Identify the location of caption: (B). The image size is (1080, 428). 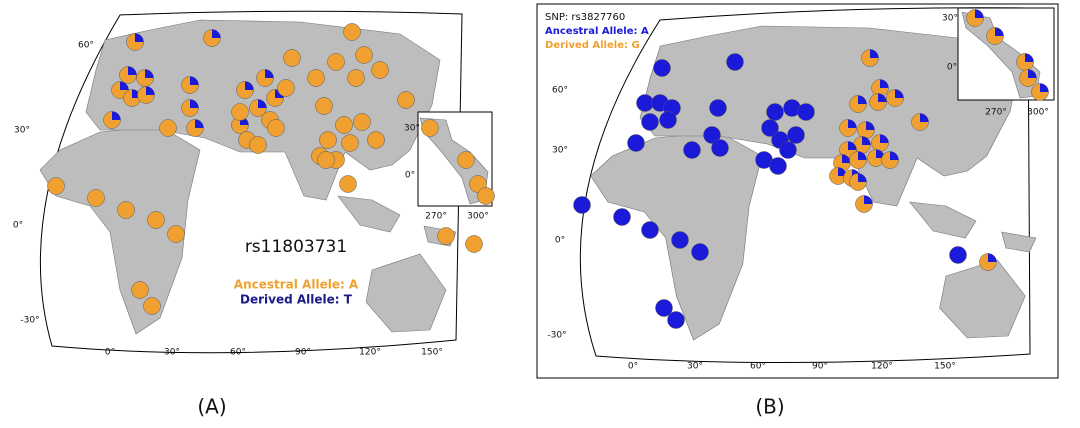
(769, 407).